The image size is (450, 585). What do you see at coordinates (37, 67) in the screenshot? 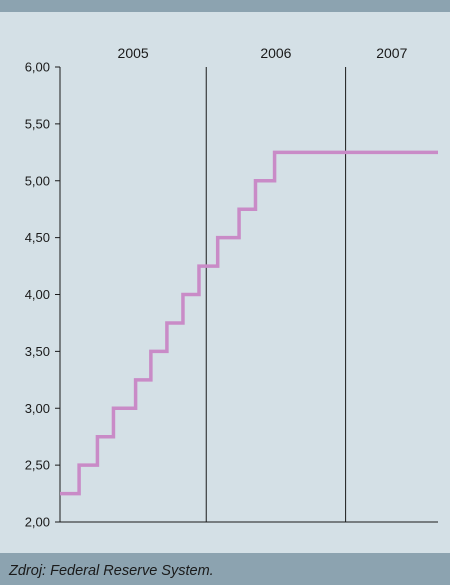
I see `y-tick-label: 6,00` at bounding box center [37, 67].